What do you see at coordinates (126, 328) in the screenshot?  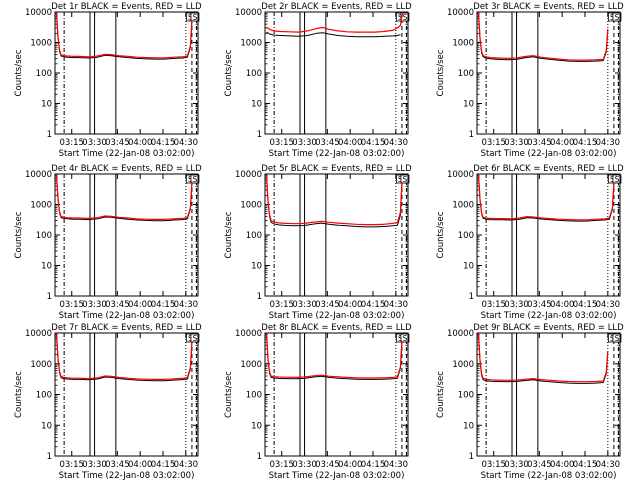 I see `panel-title: Det 7r BLACK = Events, RED = LLD` at bounding box center [126, 328].